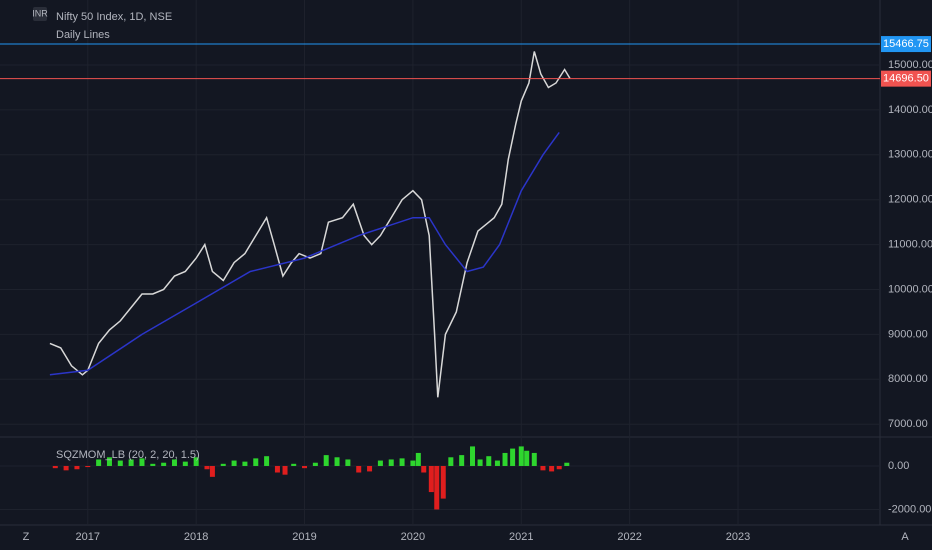  What do you see at coordinates (910, 200) in the screenshot?
I see `y-tick-label: 12000.00` at bounding box center [910, 200].